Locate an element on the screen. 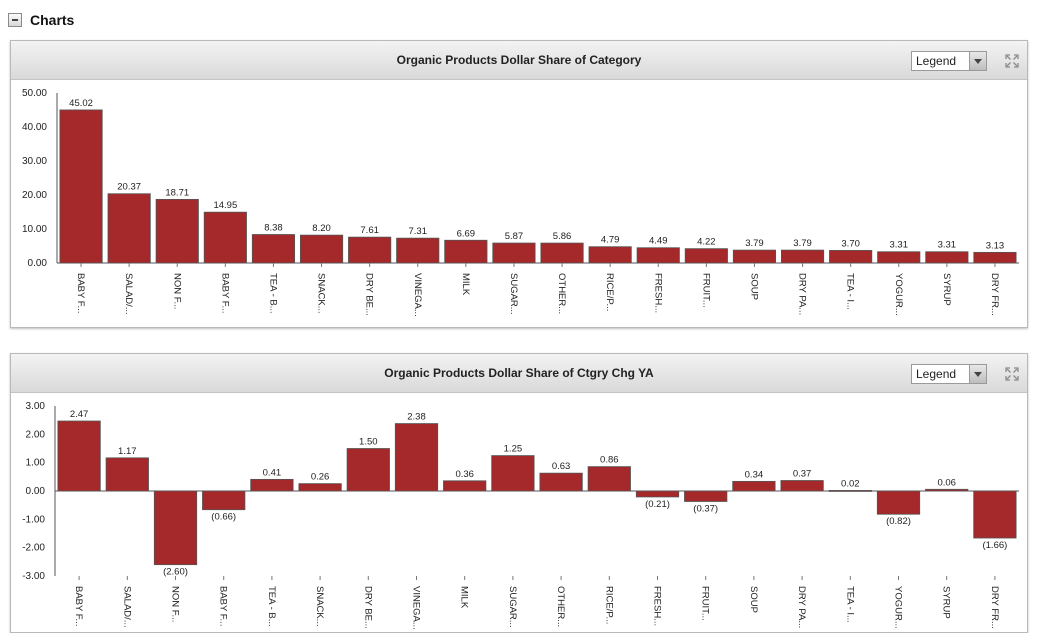 The height and width of the screenshot is (633, 1042). data-label: 0.34 is located at coordinates (754, 474).